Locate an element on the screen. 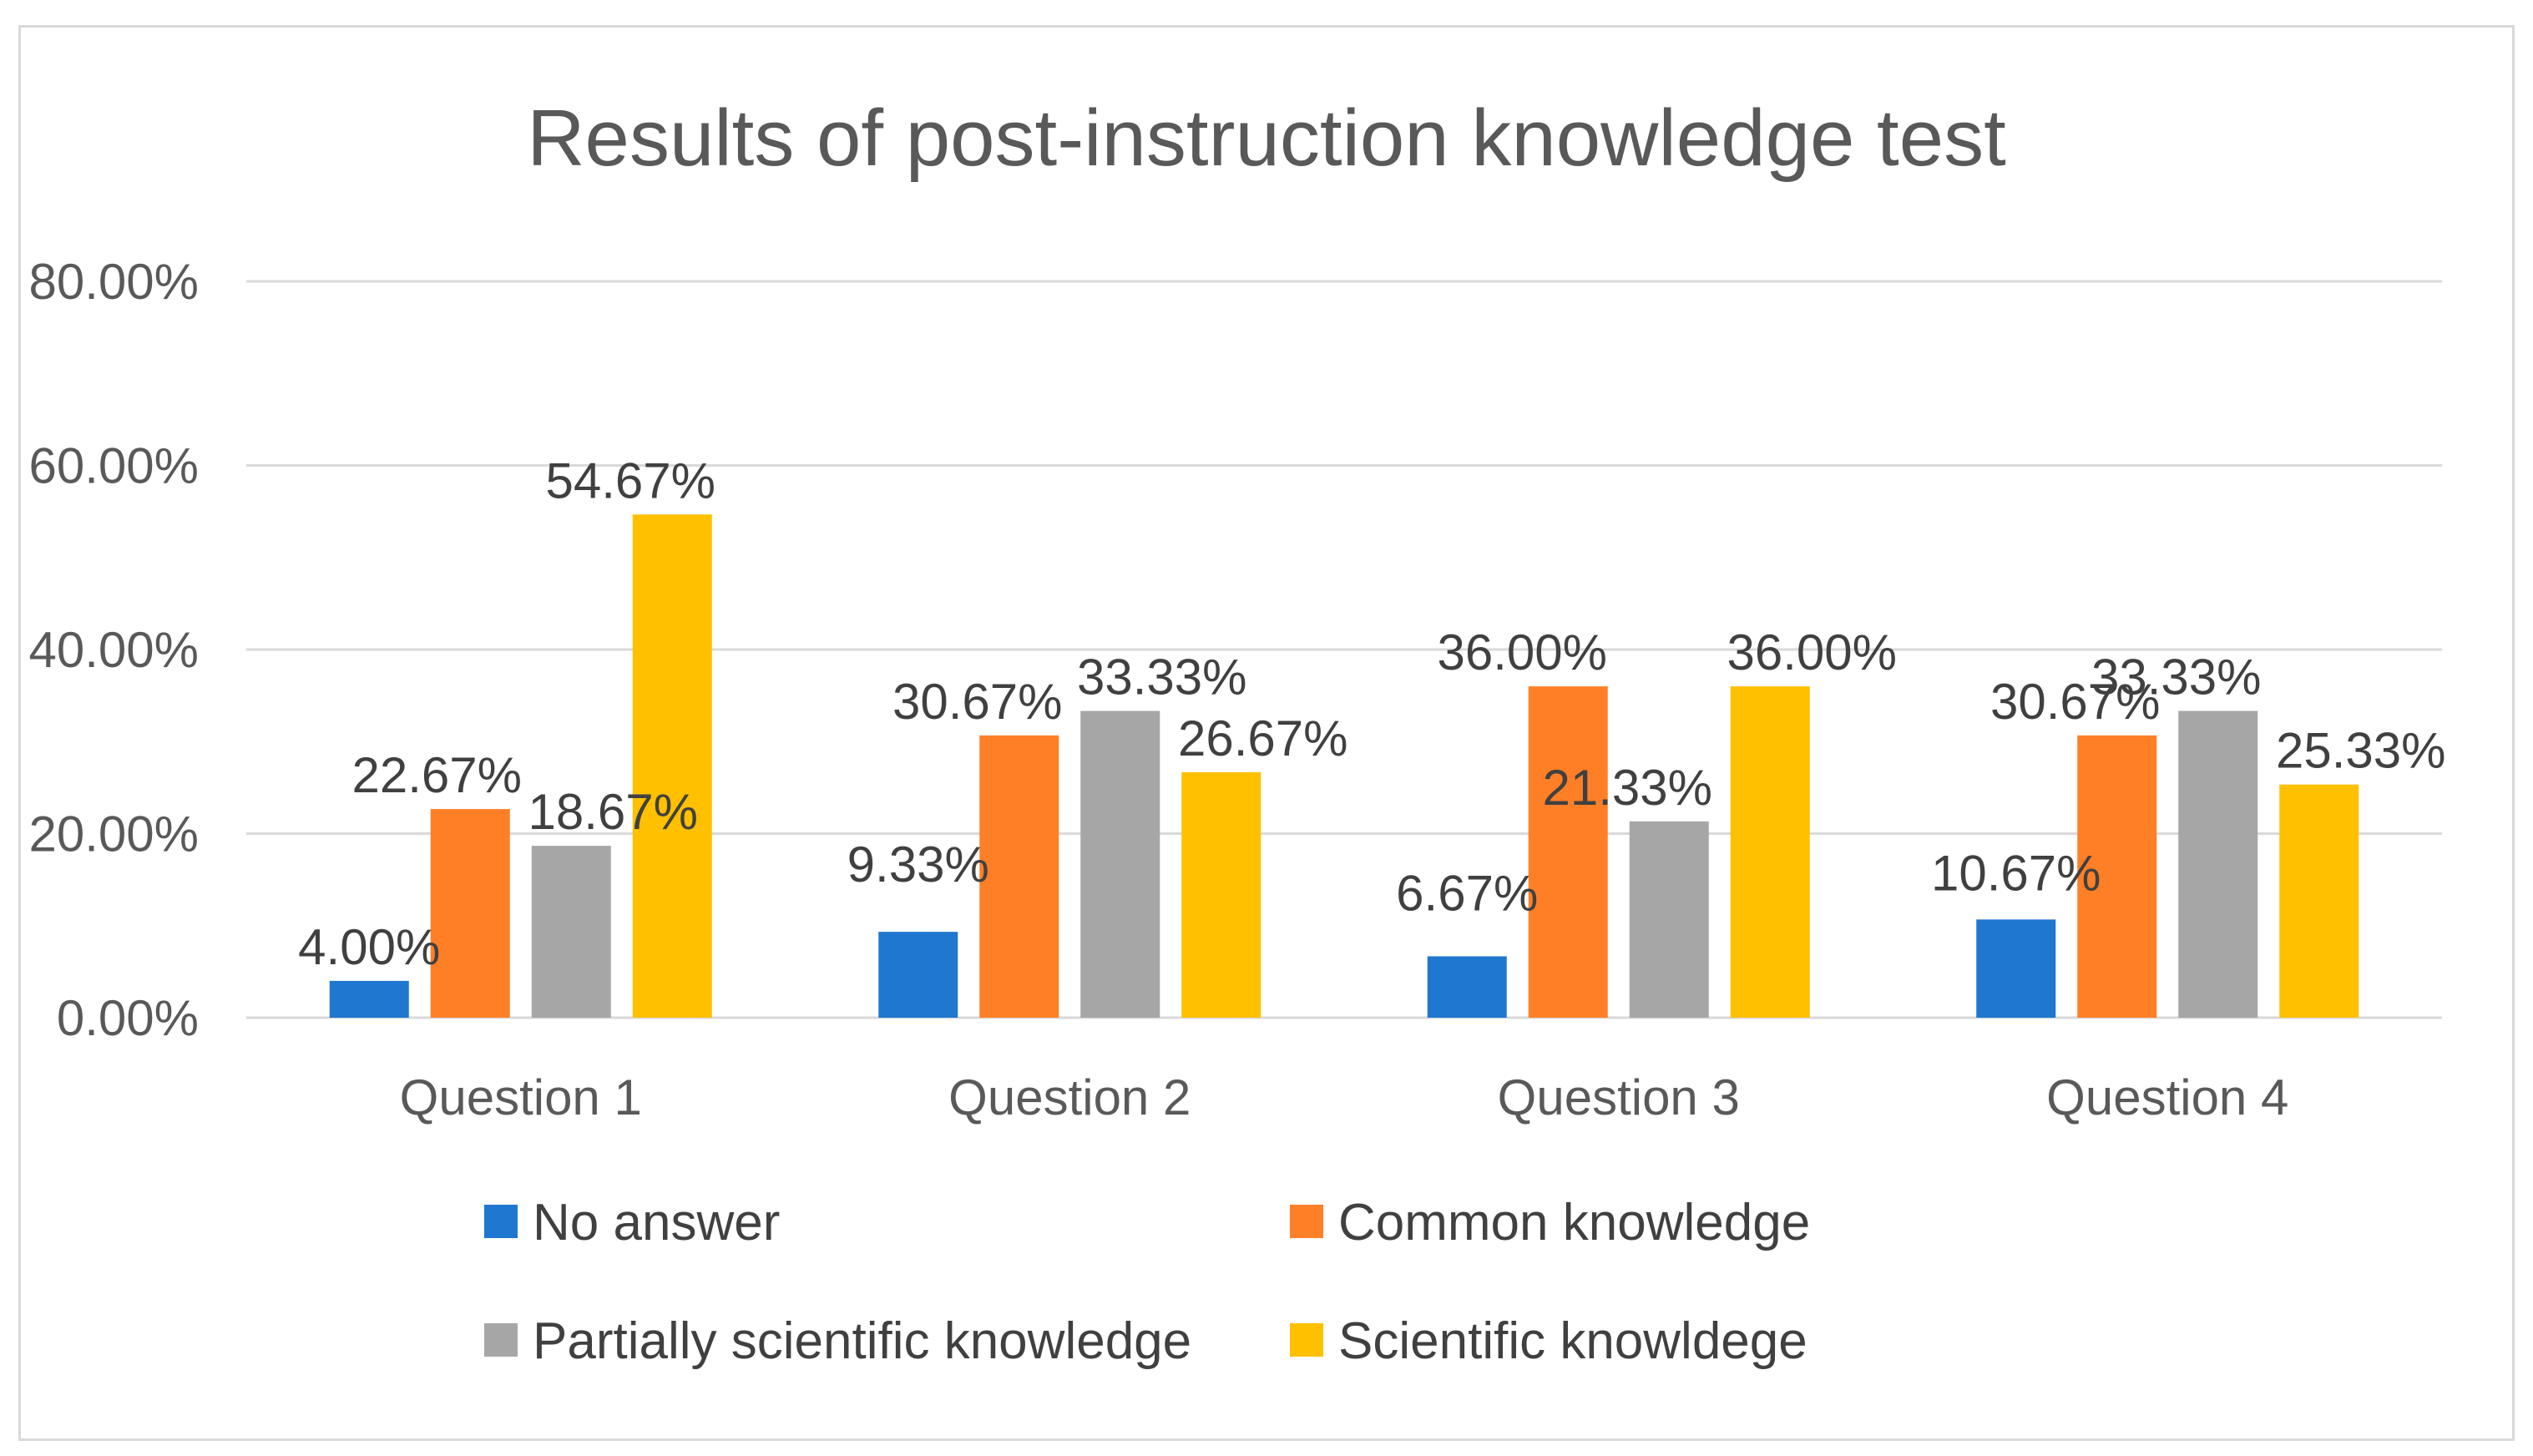 Image resolution: width=2533 pixels, height=1456 pixels. legend-label: No answer is located at coordinates (656, 1222).